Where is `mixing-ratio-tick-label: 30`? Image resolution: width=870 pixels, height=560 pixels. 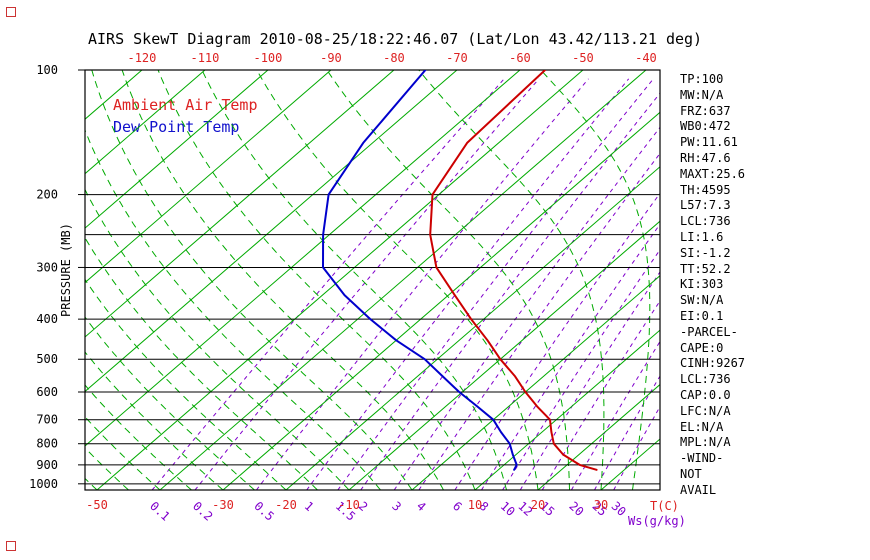 mixing-ratio-tick-label: 30 is located at coordinates (619, 509).